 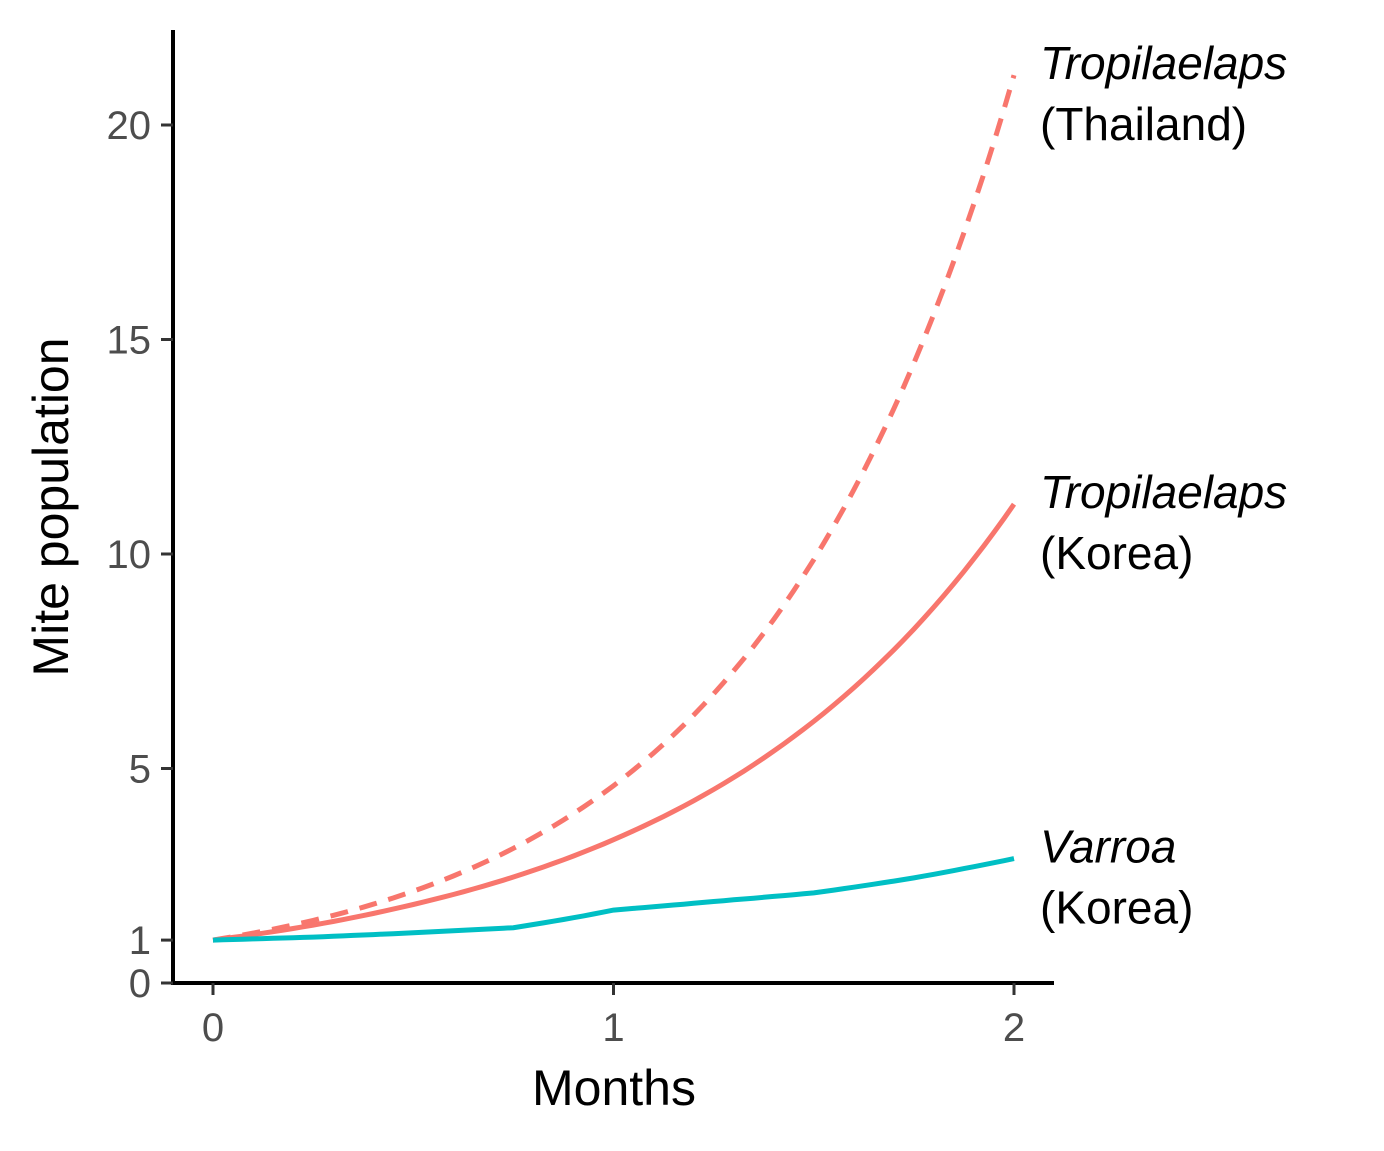 I want to click on series-line-varroa_korea, so click(x=613, y=899).